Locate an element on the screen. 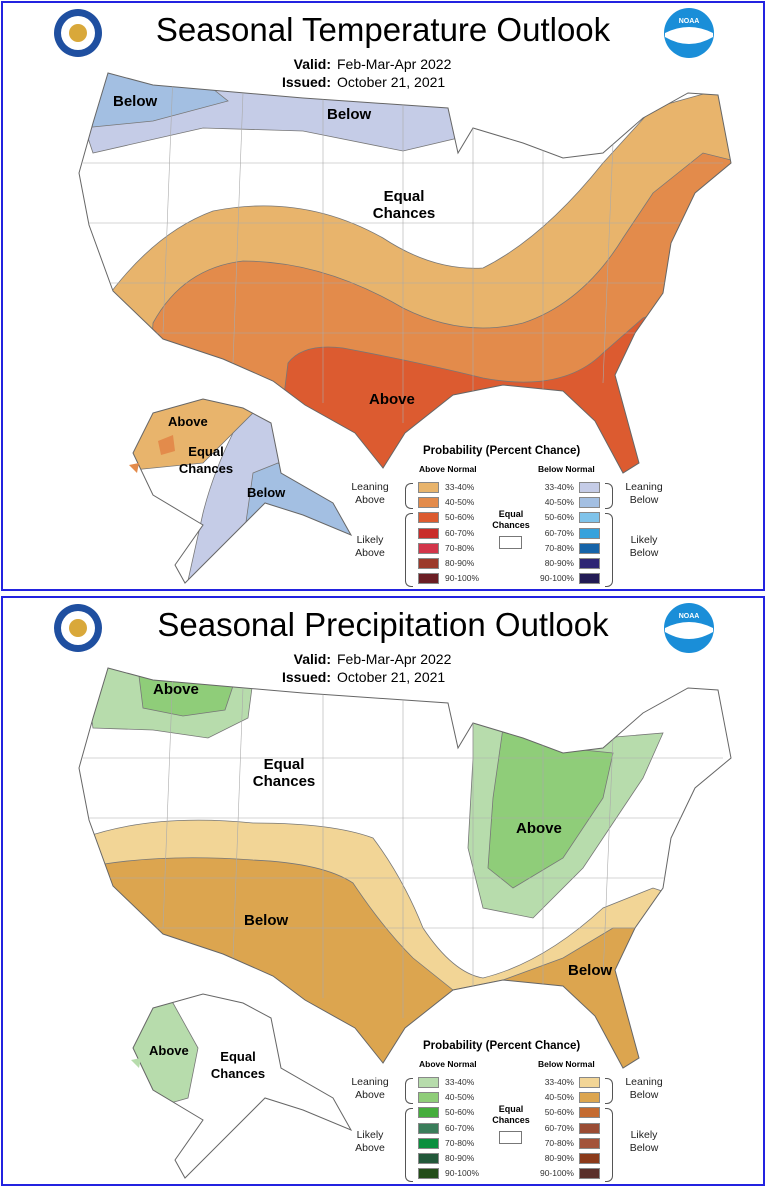 The width and height of the screenshot is (768, 1188). region-label-nw: Below is located at coordinates (135, 101).